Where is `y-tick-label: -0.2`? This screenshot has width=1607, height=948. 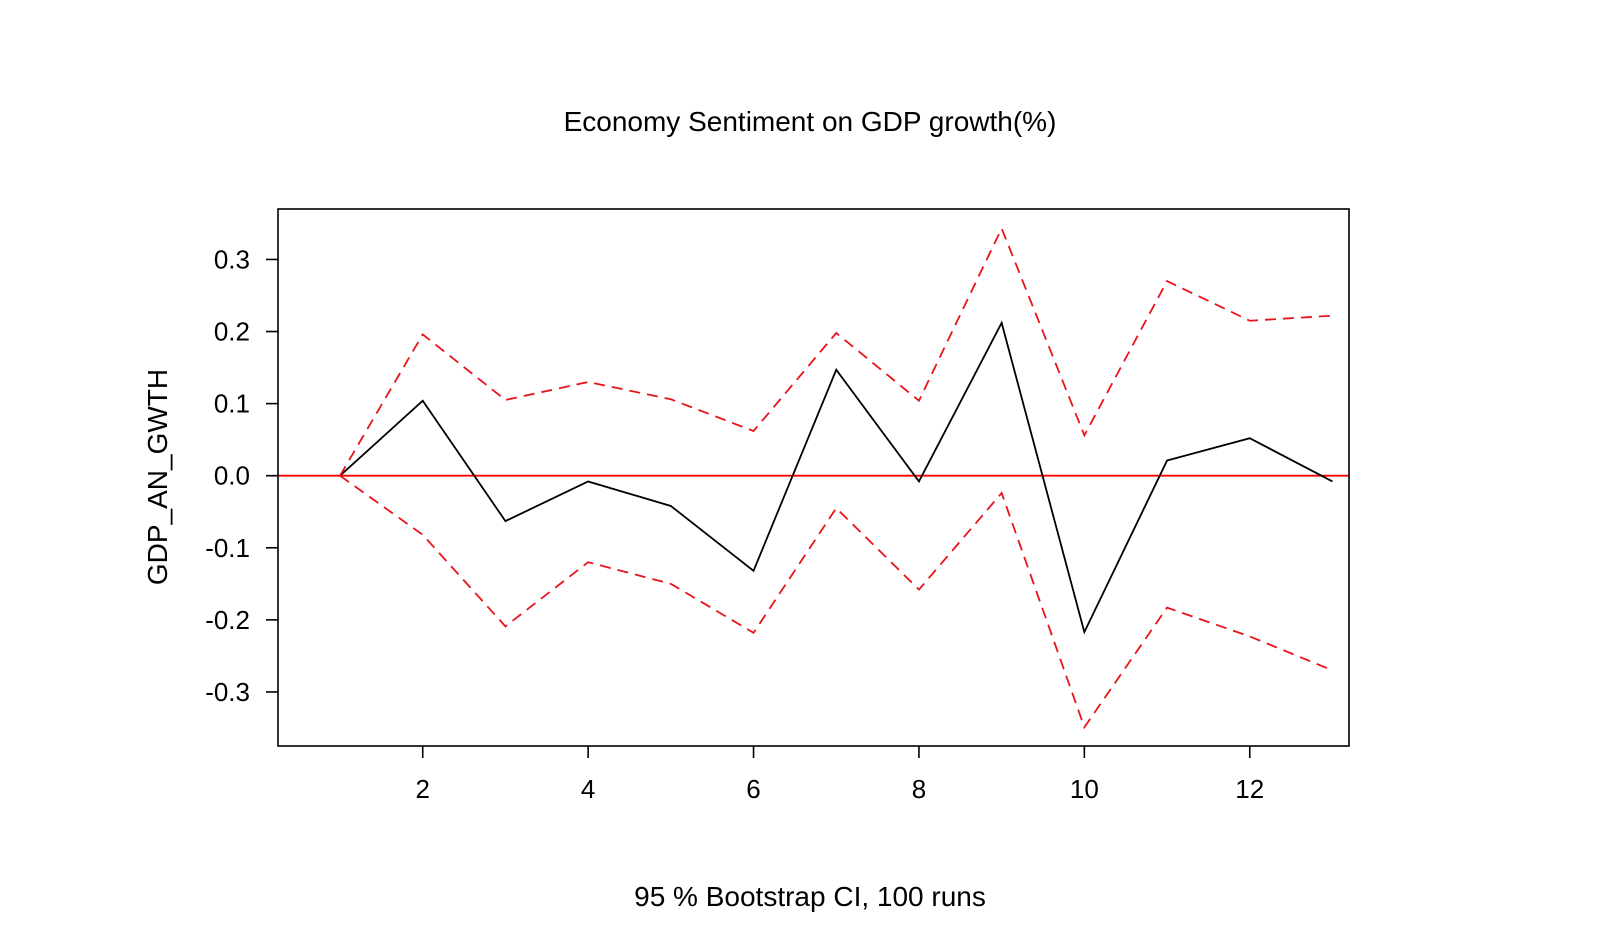 y-tick-label: -0.2 is located at coordinates (227, 620).